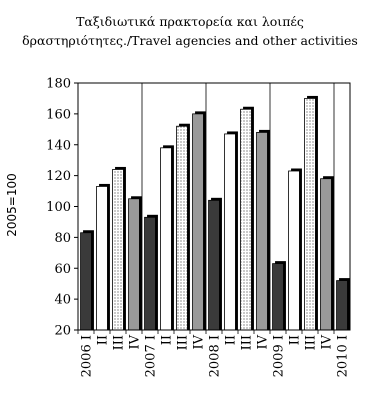 This screenshot has width=380, height=396. Describe the element at coordinates (215, 356) in the screenshot. I see `x-tick-label: 2008 I` at that location.